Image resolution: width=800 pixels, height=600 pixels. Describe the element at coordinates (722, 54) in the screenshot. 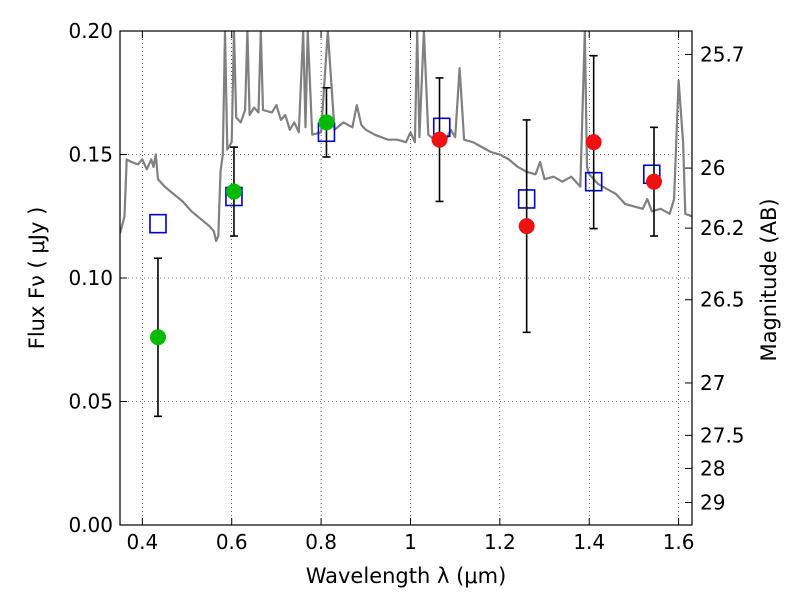

I see `mag-tick-label: 25.7` at that location.